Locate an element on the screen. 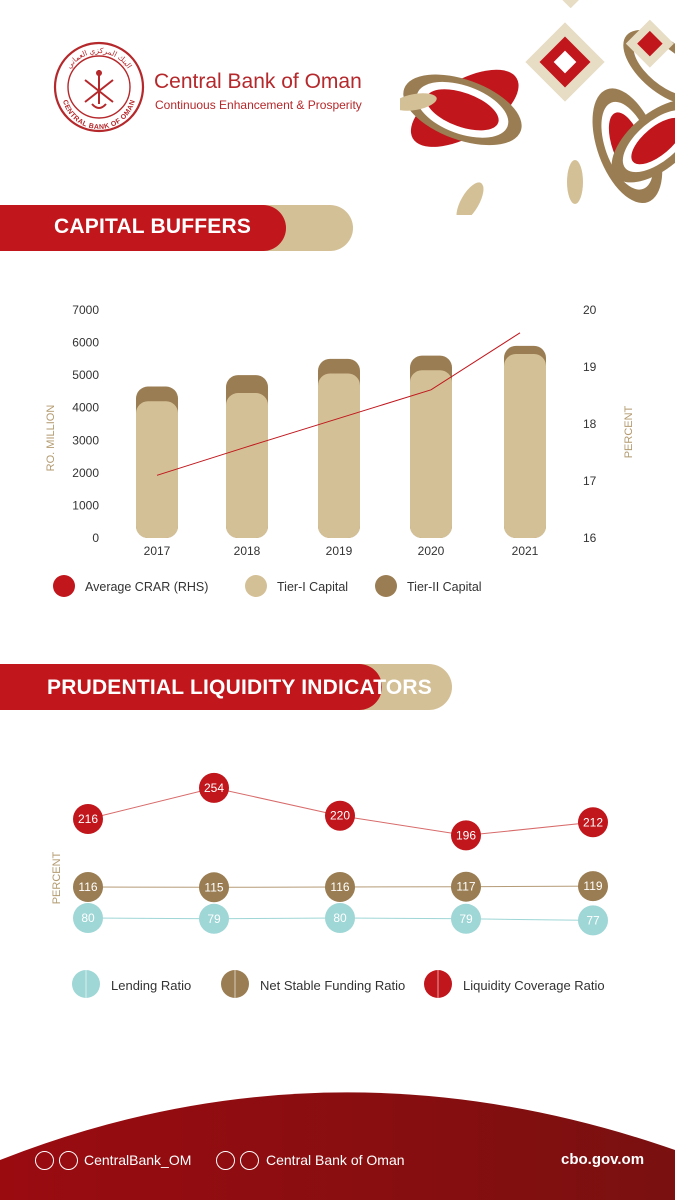 The width and height of the screenshot is (675, 1200). y-tick-label: 3000 is located at coordinates (85, 440).